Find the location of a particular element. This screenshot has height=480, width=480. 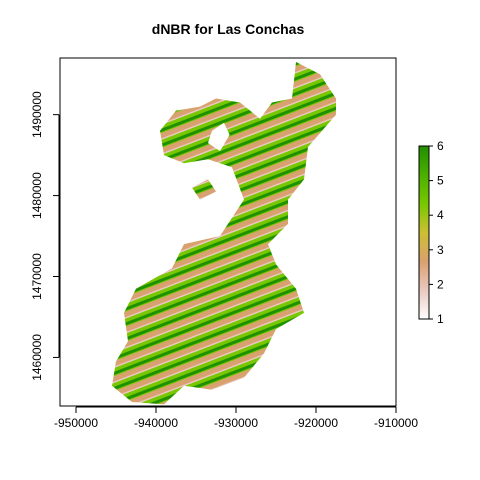

y-axis: 1460000 1470000 1480000 1490000 is located at coordinates (45, 236).